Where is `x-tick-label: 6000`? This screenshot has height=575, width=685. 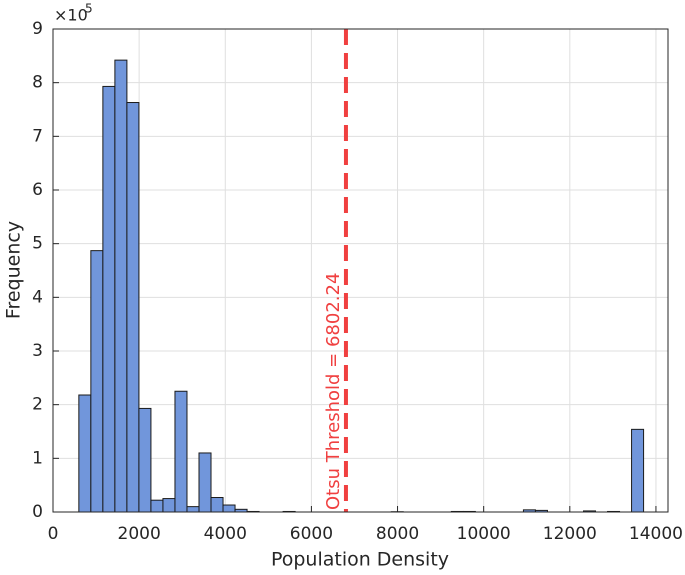
x-tick-label: 6000 is located at coordinates (311, 534).